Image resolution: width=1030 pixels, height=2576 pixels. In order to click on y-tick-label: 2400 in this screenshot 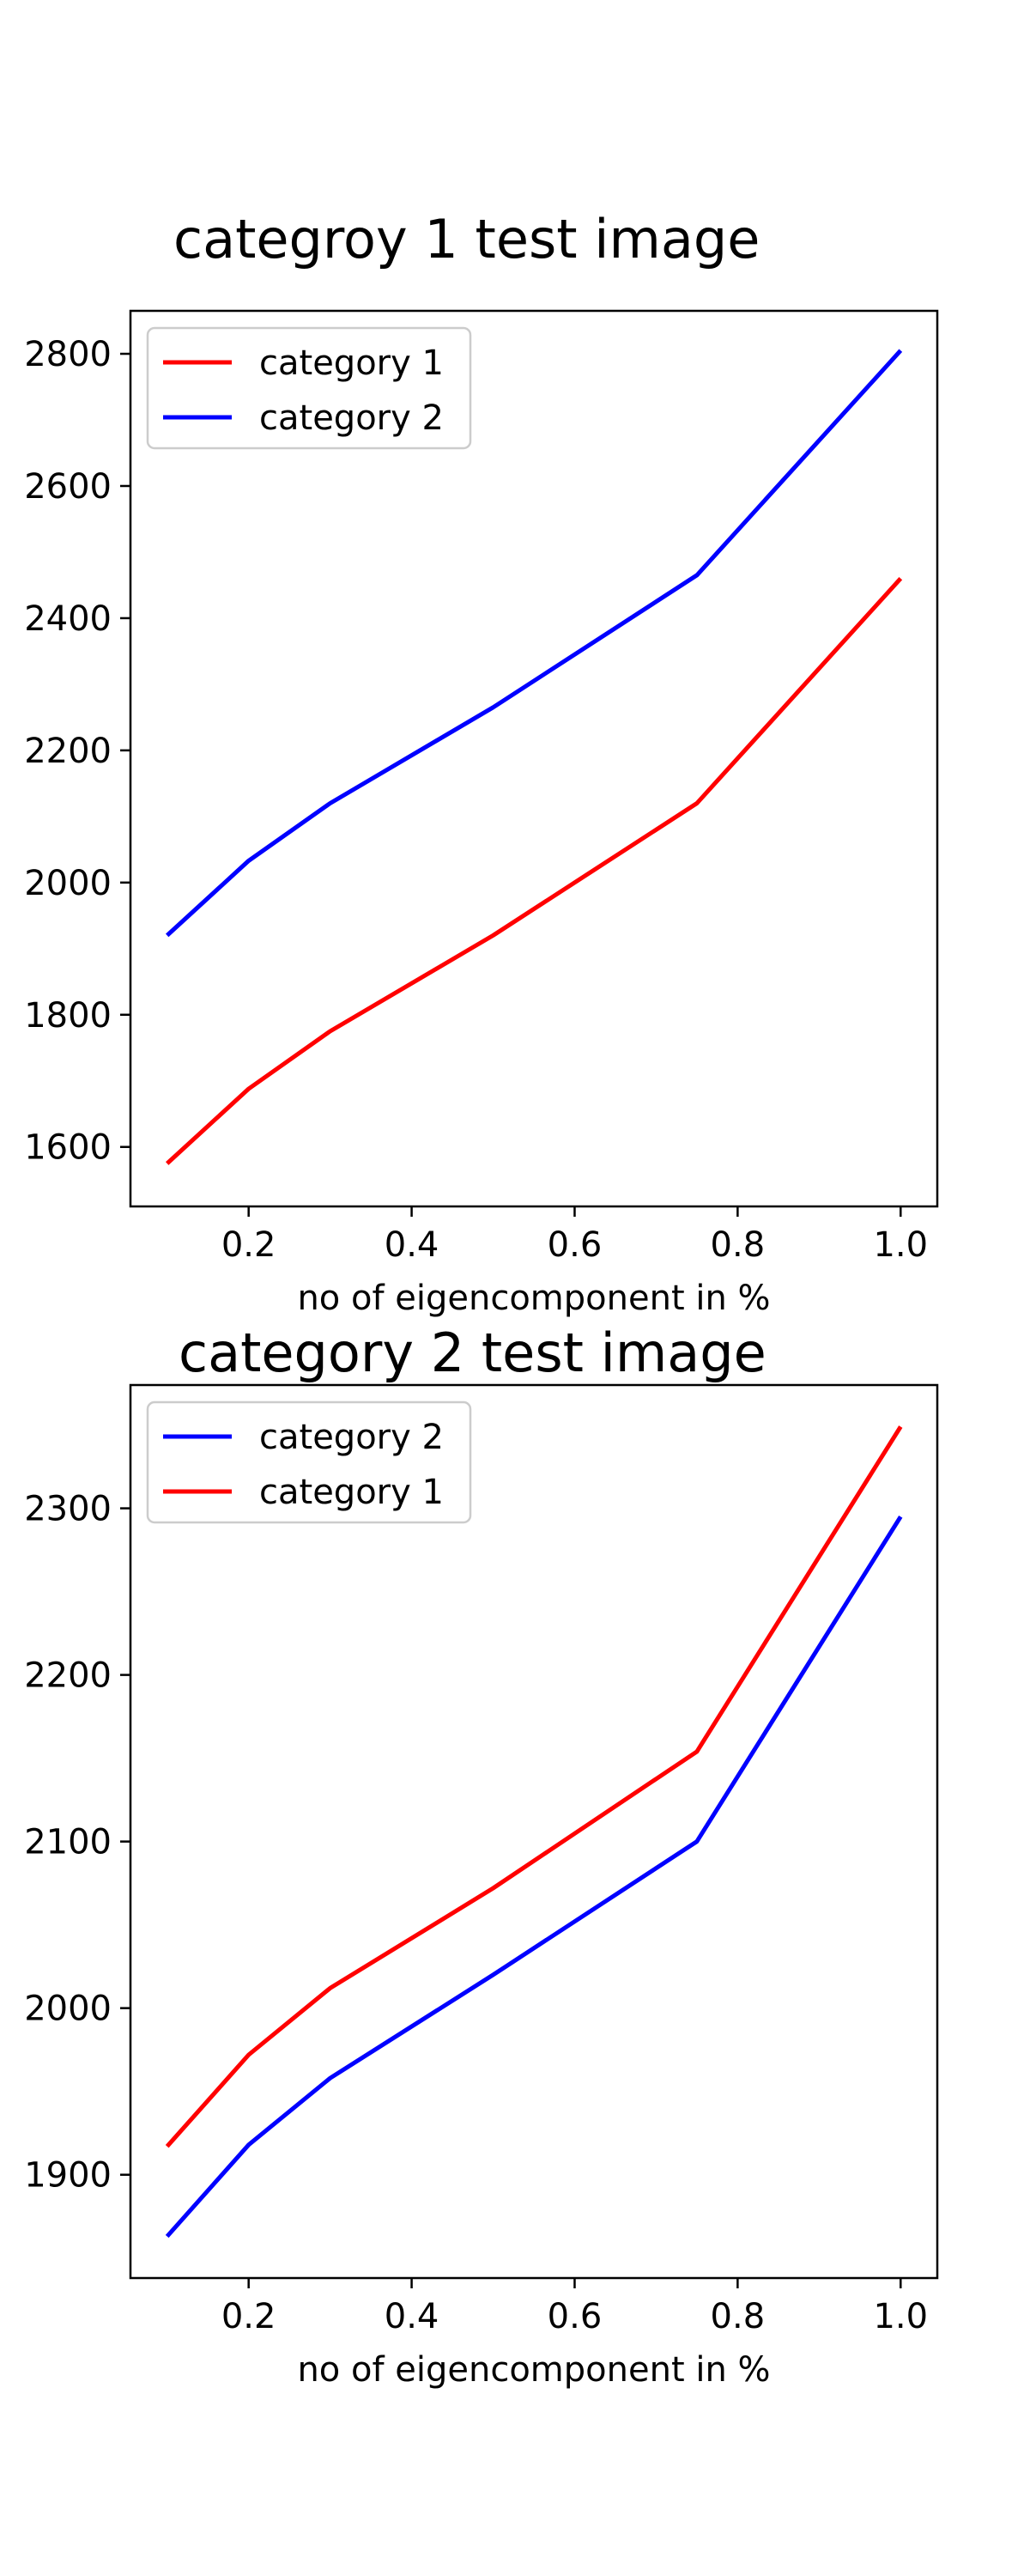, I will do `click(68, 619)`.